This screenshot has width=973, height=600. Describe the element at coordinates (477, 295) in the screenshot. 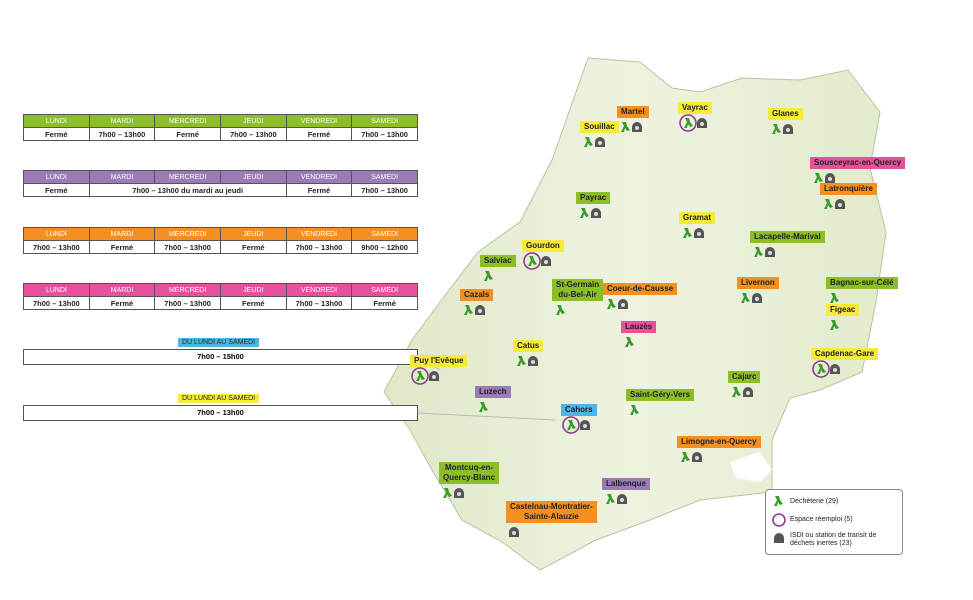

I see `place-label: Cazals` at that location.